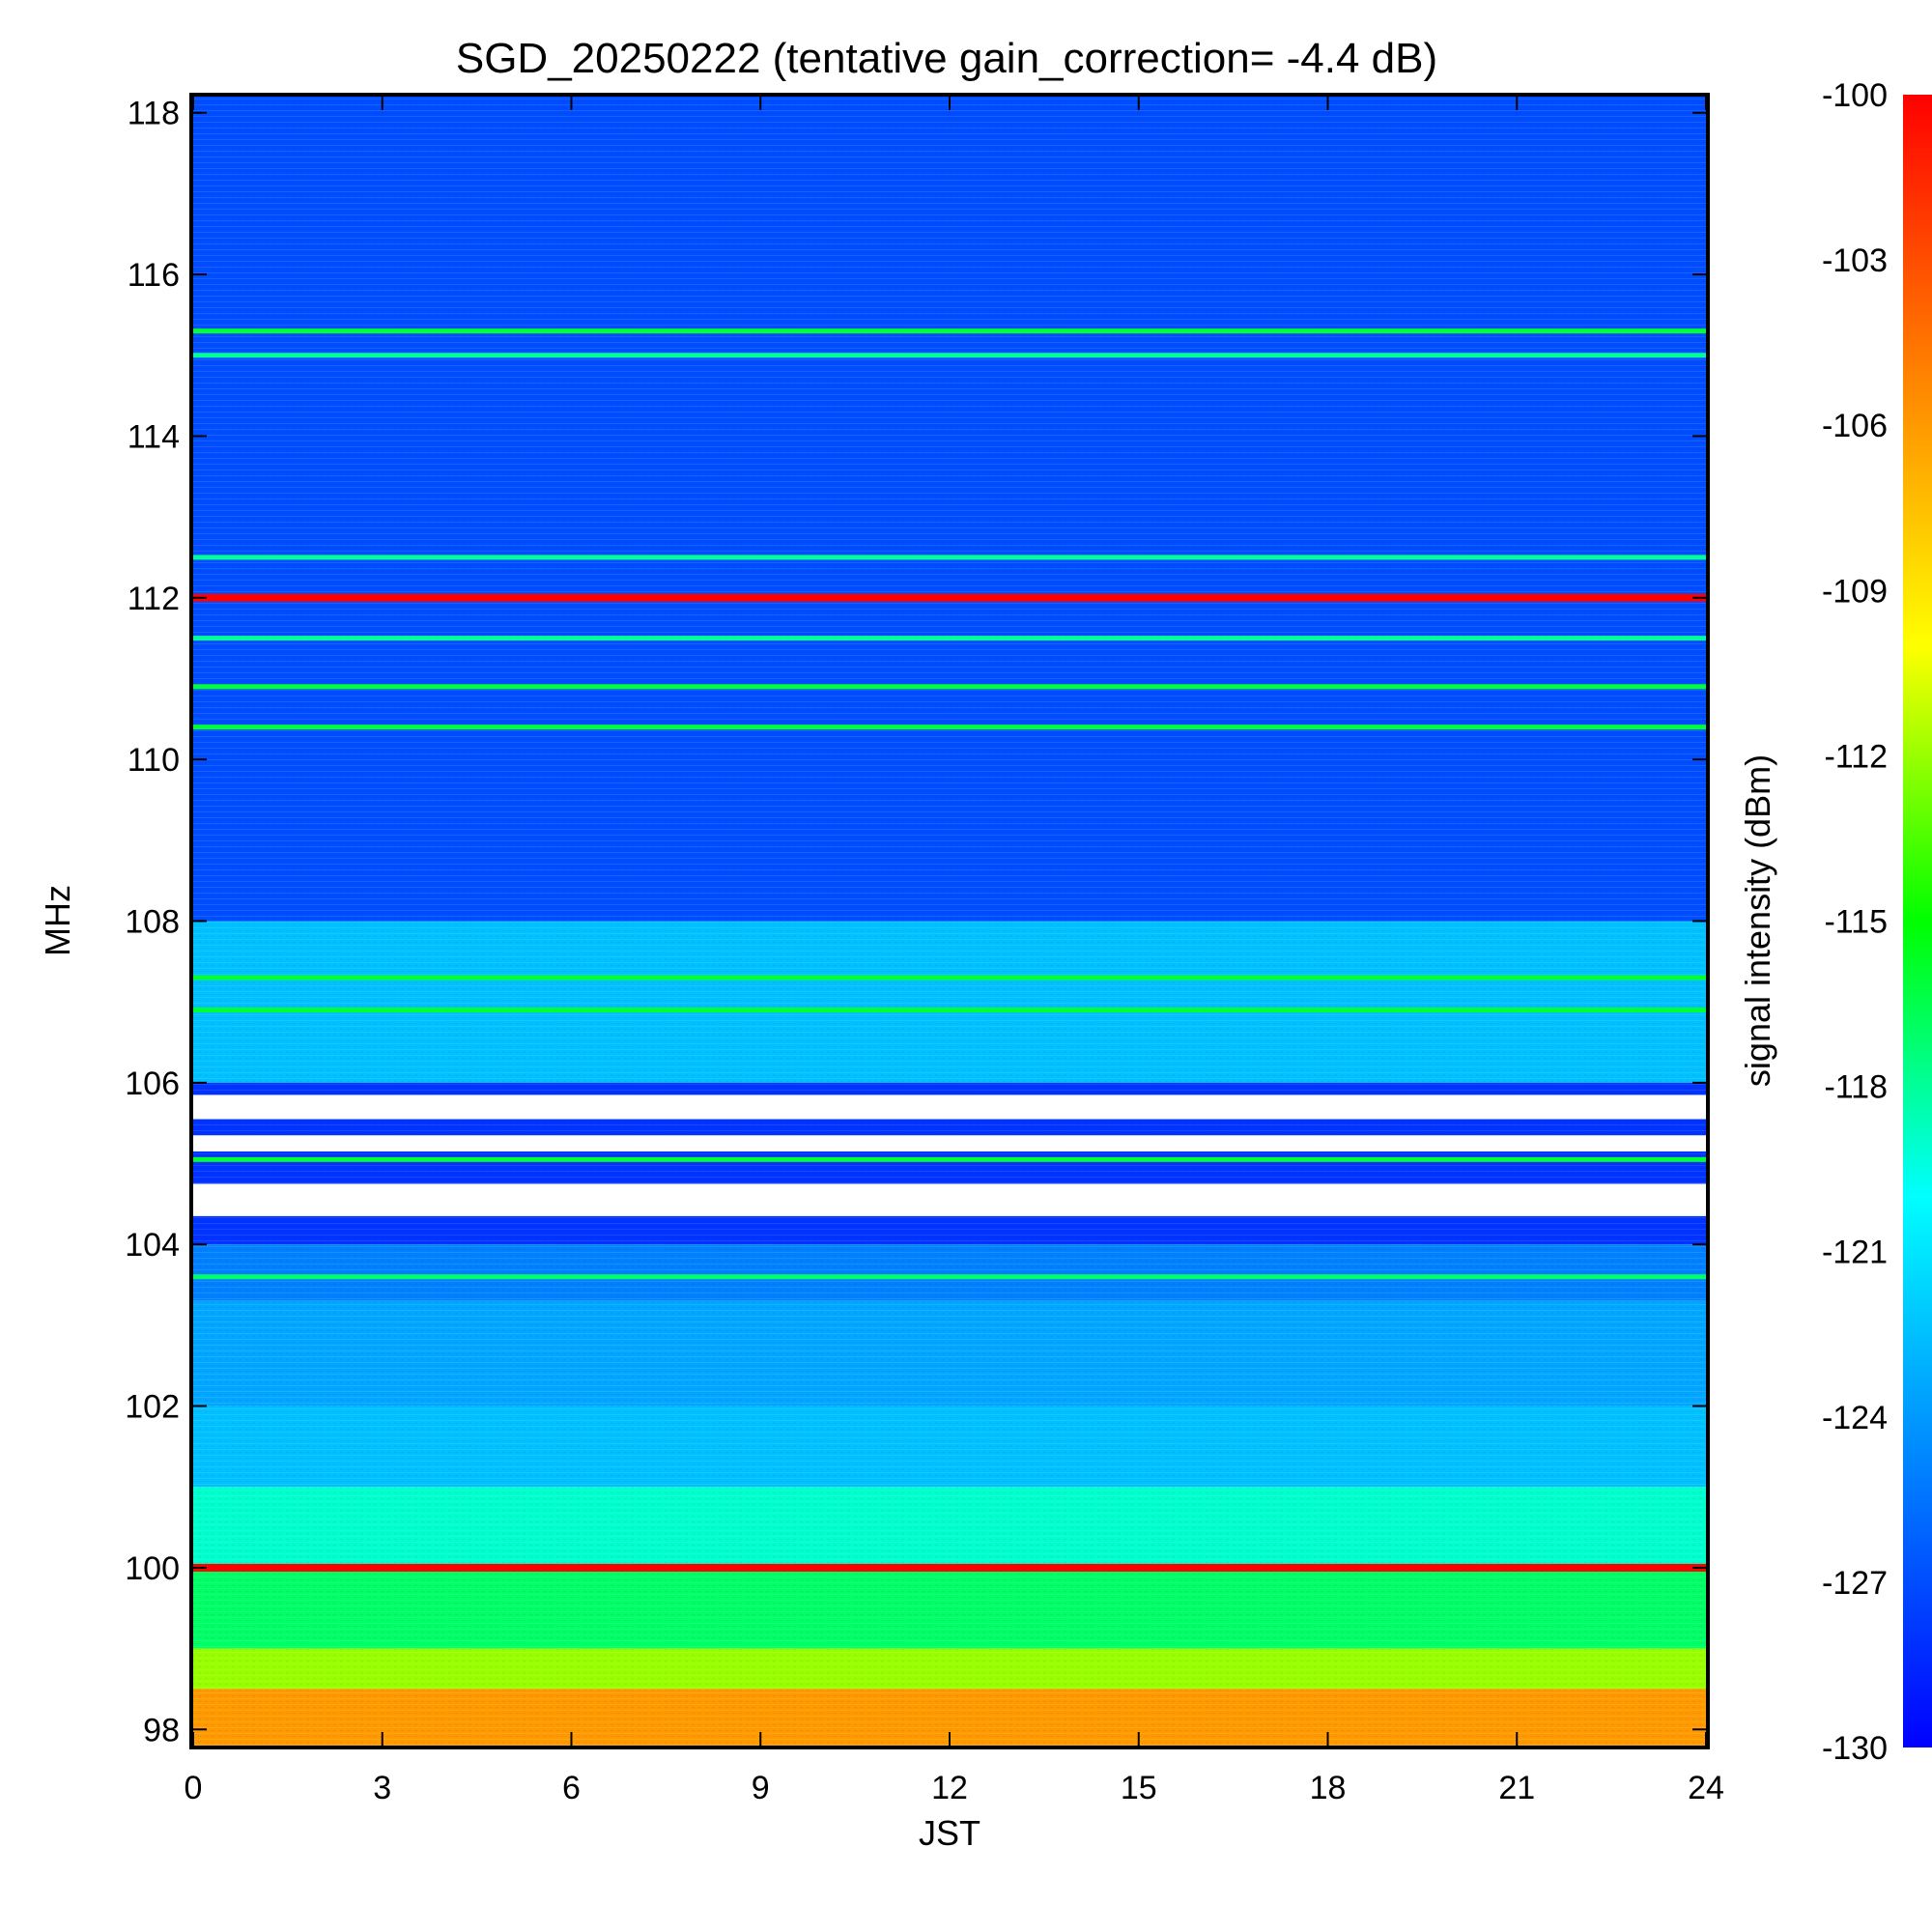  What do you see at coordinates (761, 1788) in the screenshot?
I see `x-tick-label: 9` at bounding box center [761, 1788].